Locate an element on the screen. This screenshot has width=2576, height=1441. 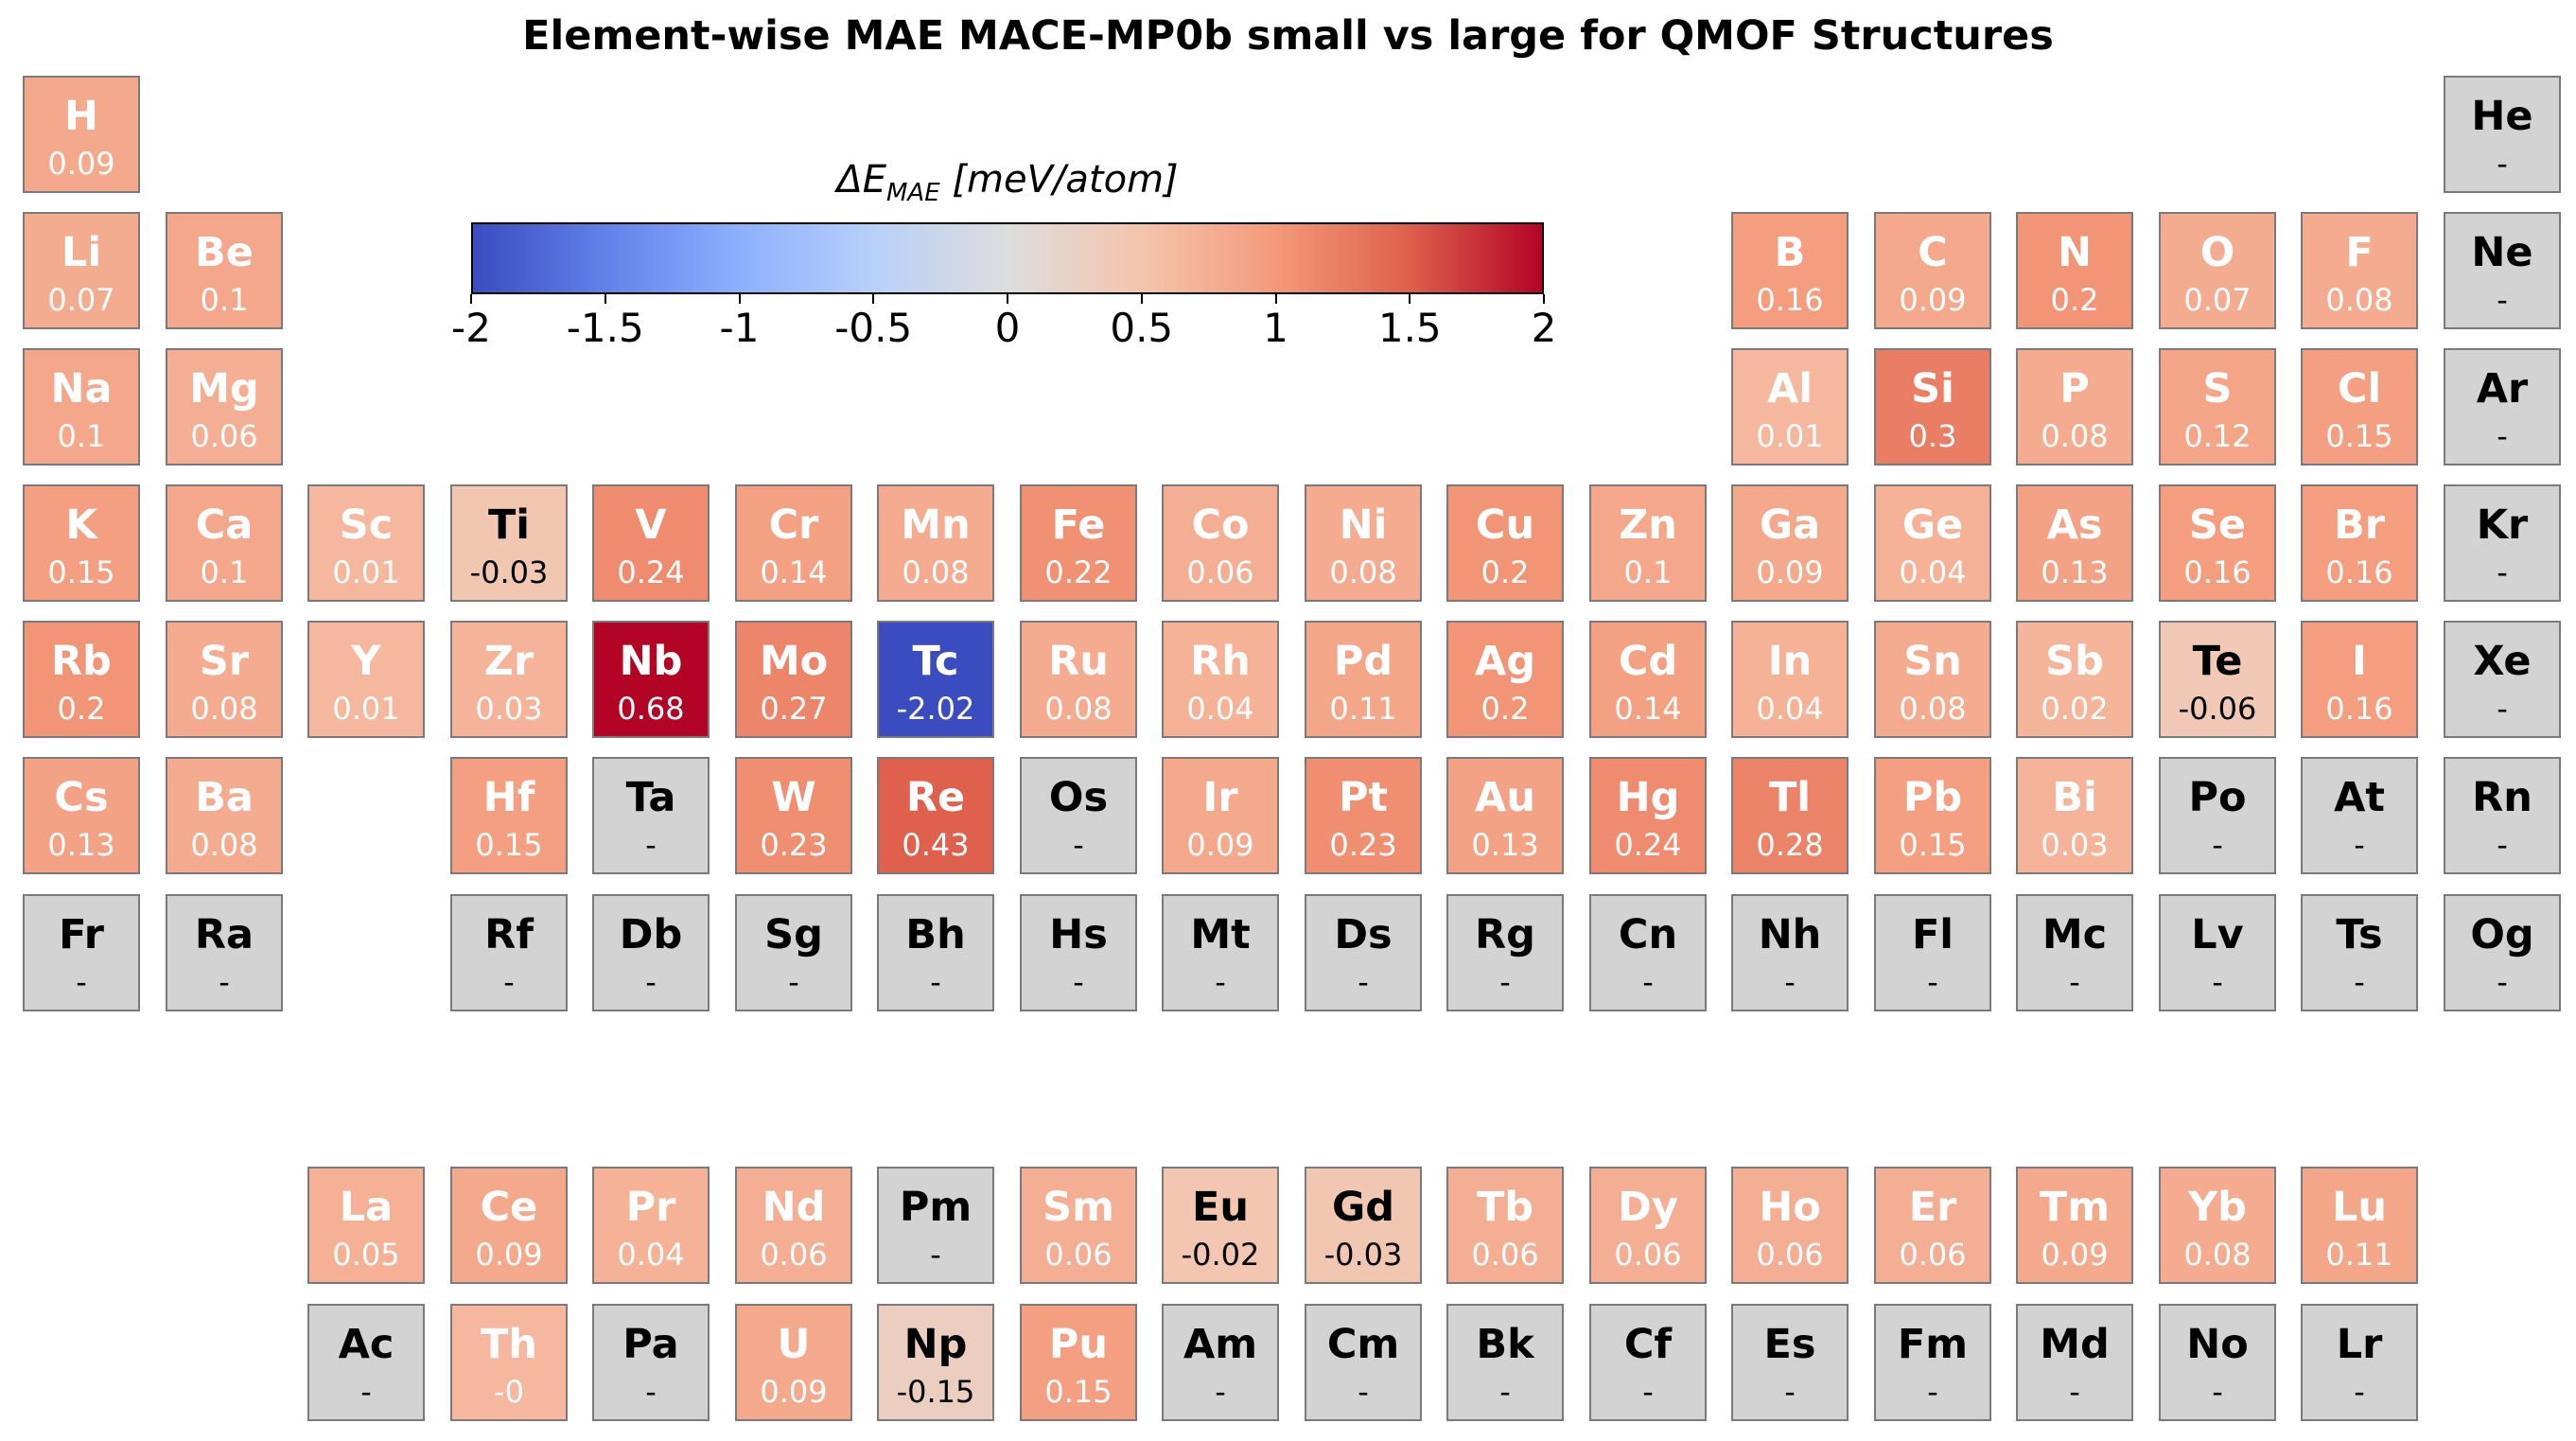
element-cell-y: Y 0.01 is located at coordinates (366, 680).